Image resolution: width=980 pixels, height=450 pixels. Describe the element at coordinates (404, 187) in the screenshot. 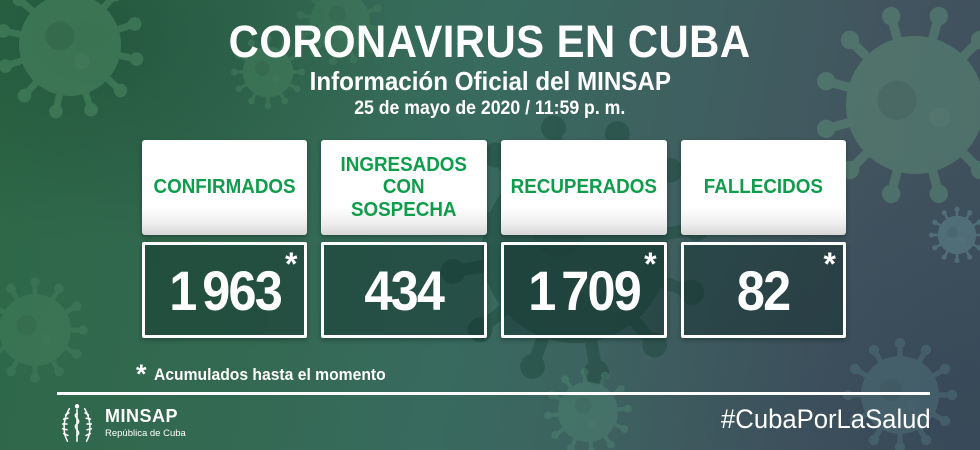

I see `stat-label: INGRESADOS CON SOSPECHA` at that location.